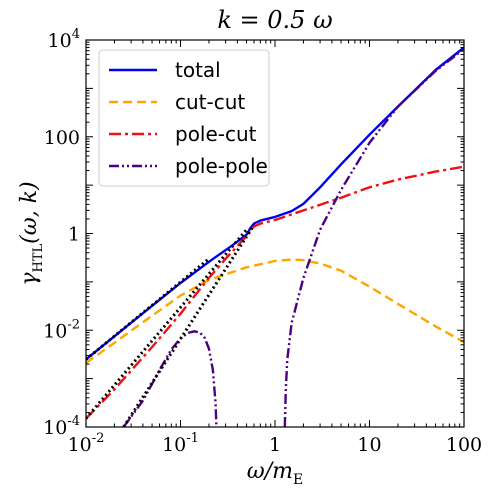 The height and width of the screenshot is (491, 491). I want to click on x-tick-label: 10⁻¹, so click(180, 443).